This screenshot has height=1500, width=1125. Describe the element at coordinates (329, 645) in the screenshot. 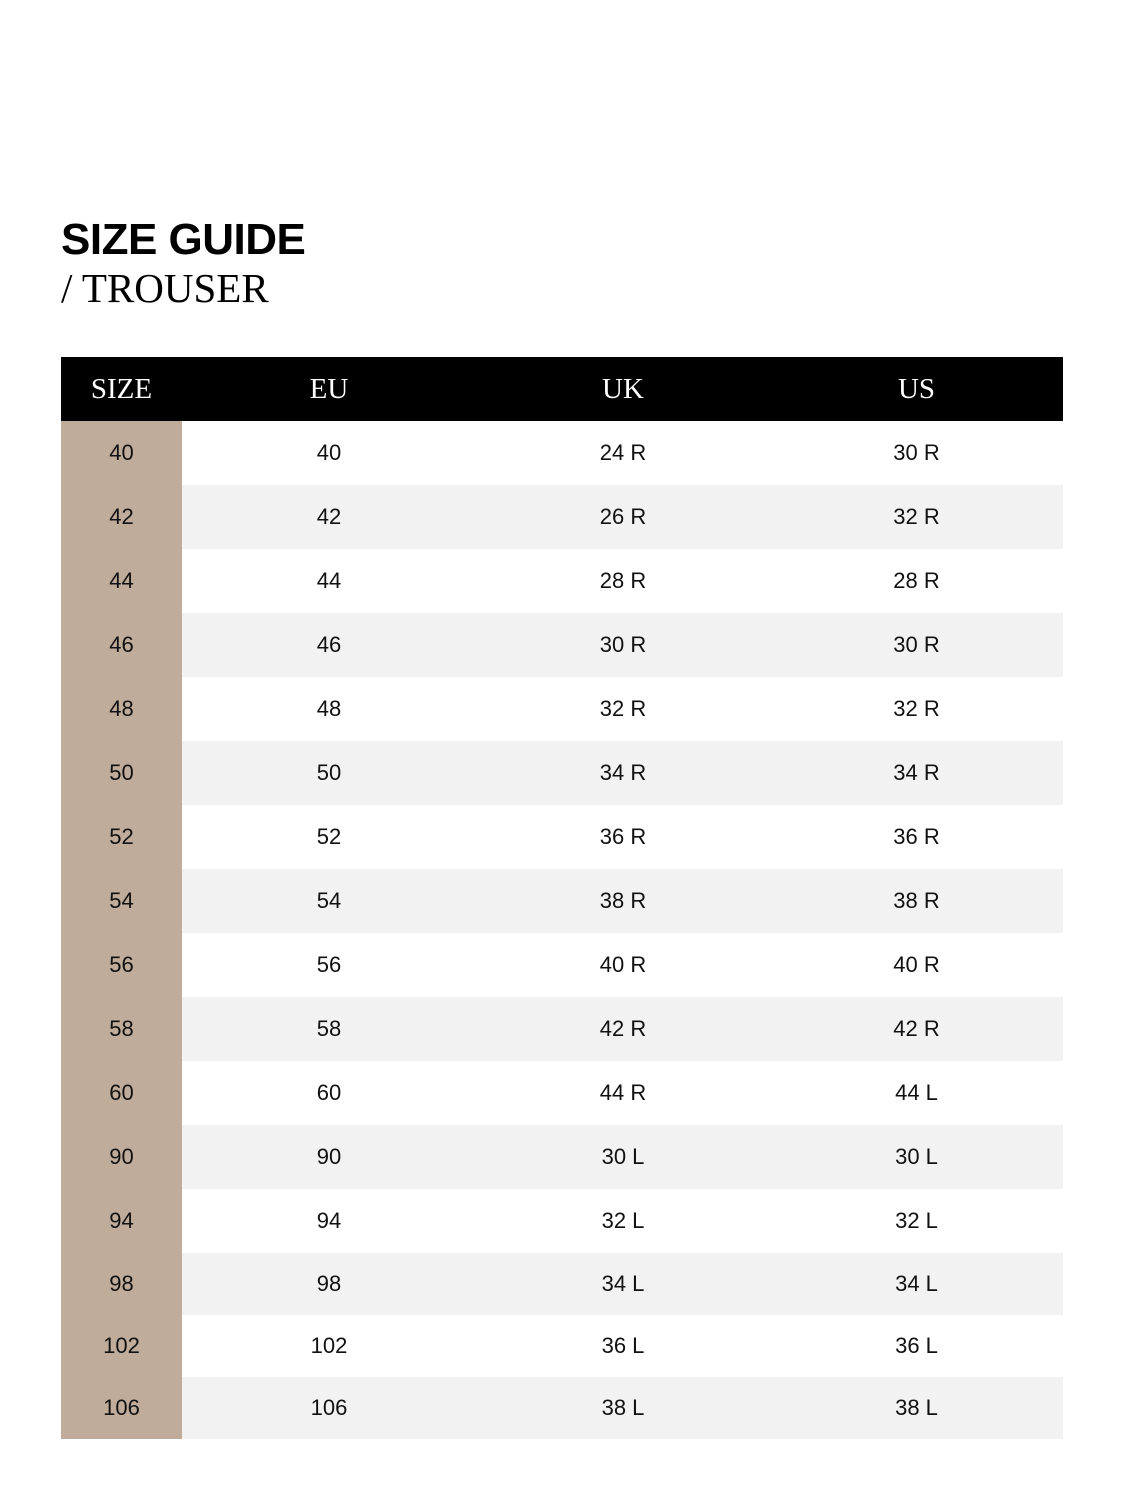

I see `cell-eu: 46` at that location.